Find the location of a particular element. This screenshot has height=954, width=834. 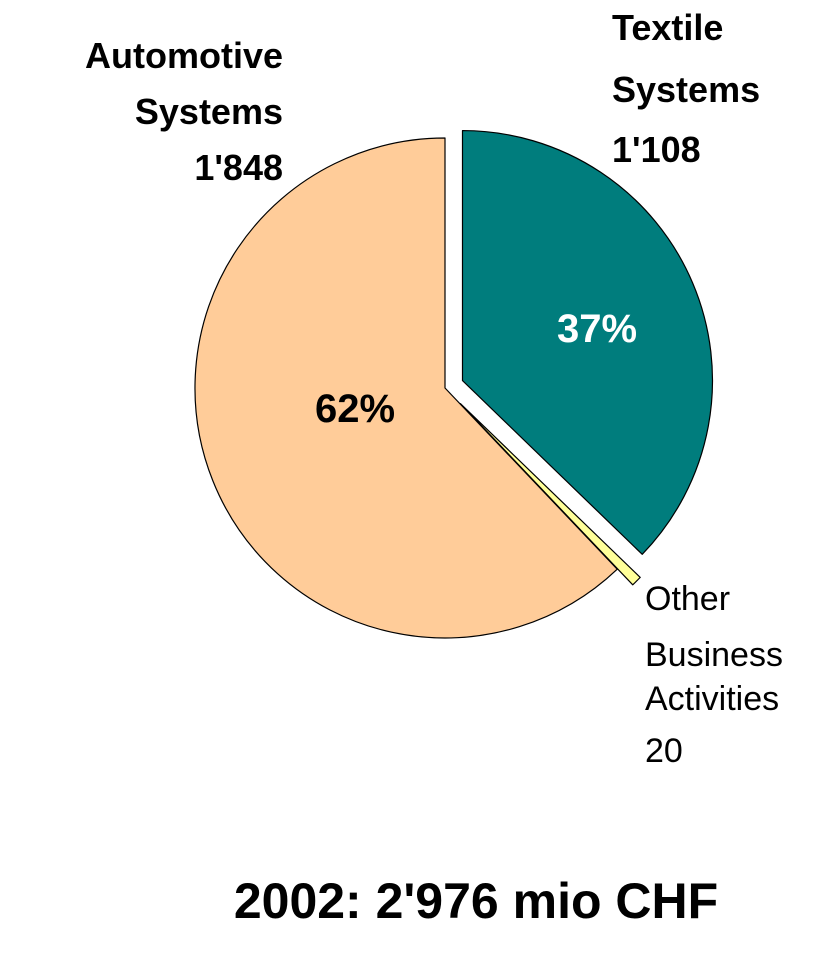

pie-slice-value-textile: 1'108 is located at coordinates (656, 149).